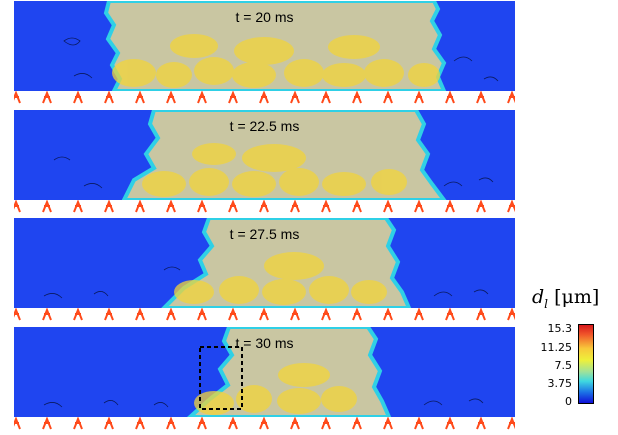  I want to click on colorbar, so click(586, 364).